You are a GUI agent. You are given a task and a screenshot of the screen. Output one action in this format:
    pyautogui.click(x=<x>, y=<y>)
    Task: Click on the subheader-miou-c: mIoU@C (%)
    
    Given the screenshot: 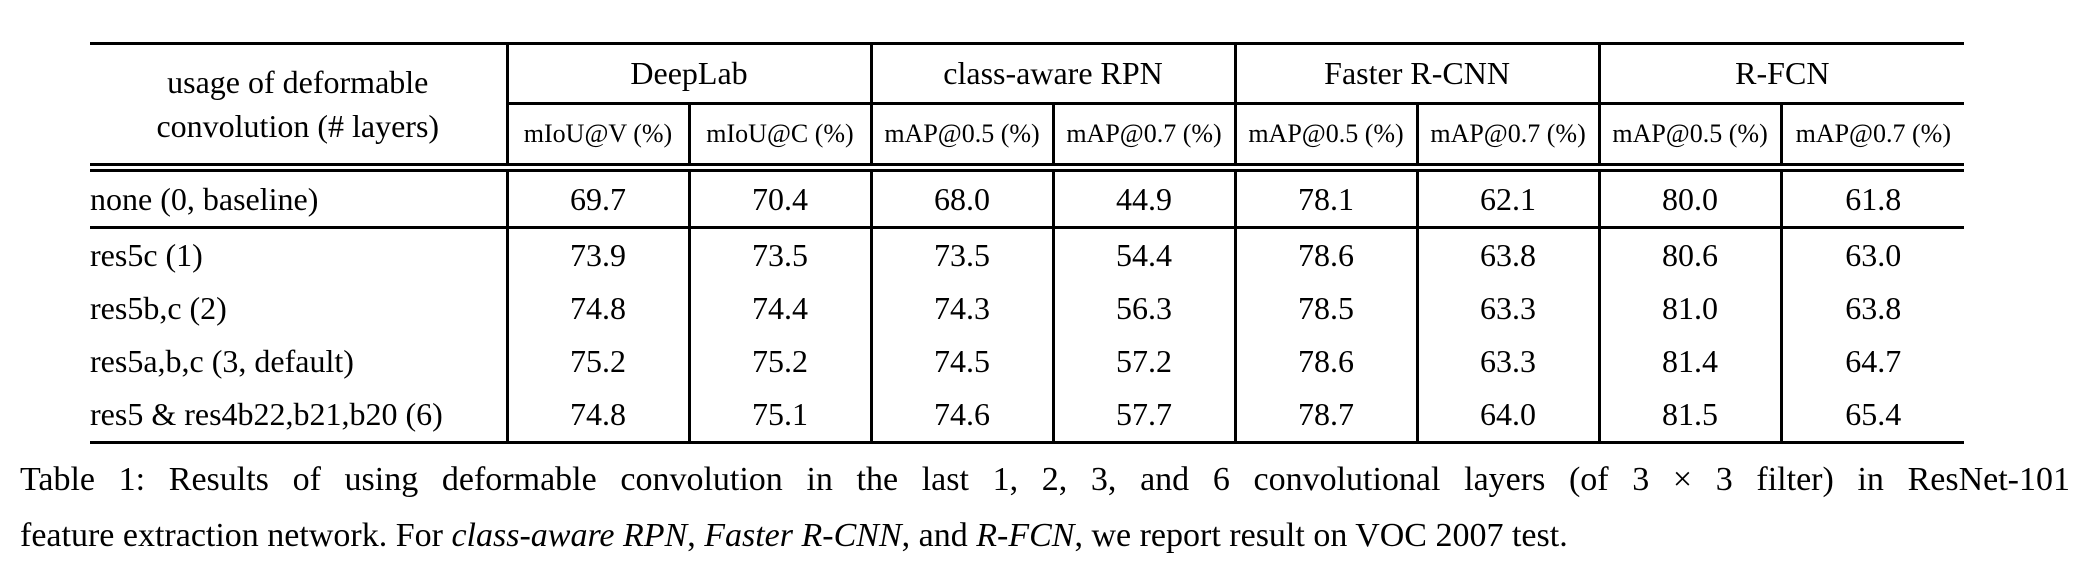 What is the action you would take?
    pyautogui.click(x=779, y=137)
    